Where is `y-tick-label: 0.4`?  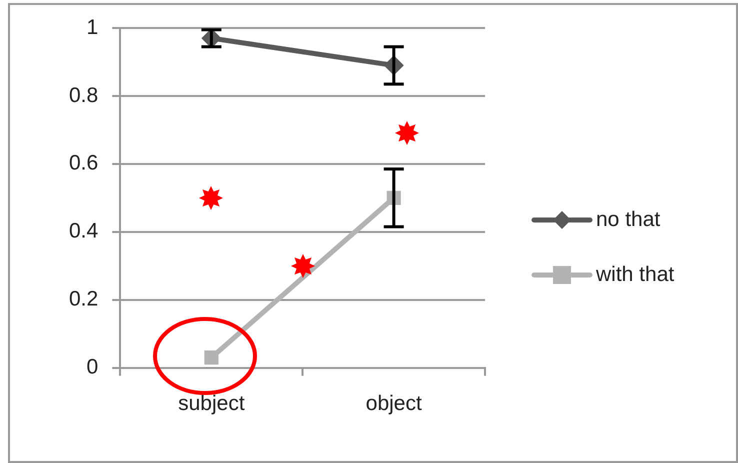 y-tick-label: 0.4 is located at coordinates (83, 231).